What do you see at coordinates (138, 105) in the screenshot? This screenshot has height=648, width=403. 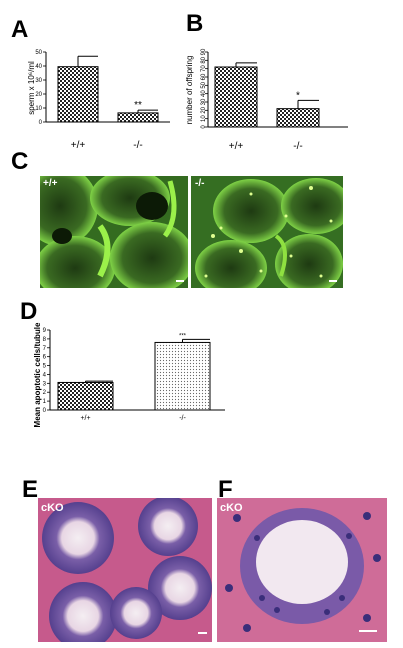 I see `significance-marker: **` at bounding box center [138, 105].